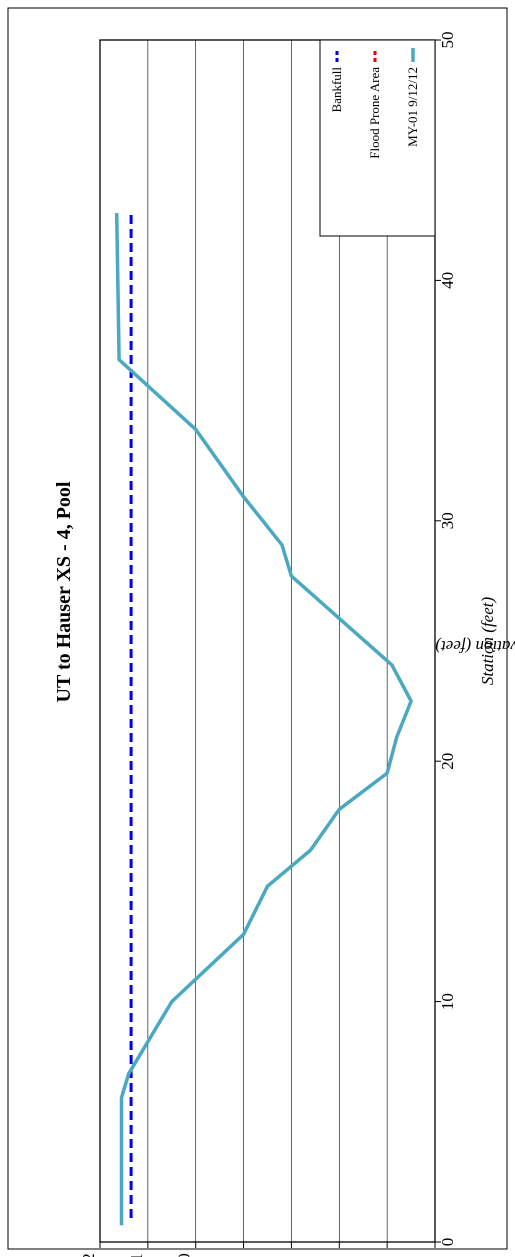 This screenshot has height=1257, width=515. Describe the element at coordinates (136, 1255) in the screenshot. I see `y-tick-label-6: 101` at that location.